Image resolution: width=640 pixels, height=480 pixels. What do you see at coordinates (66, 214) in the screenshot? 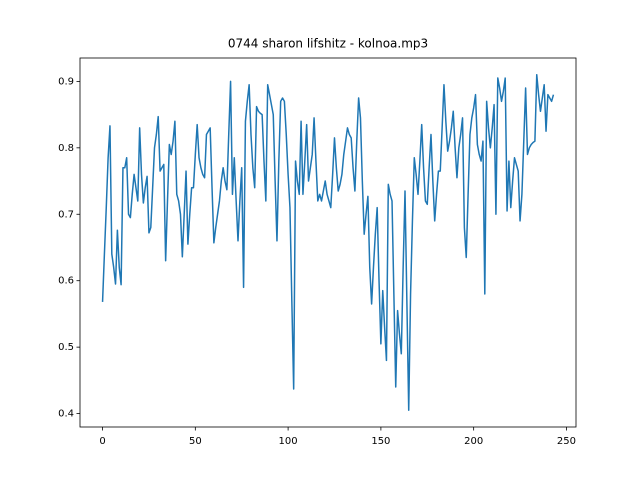
I see `y-tick-label: 0.7` at bounding box center [66, 214].